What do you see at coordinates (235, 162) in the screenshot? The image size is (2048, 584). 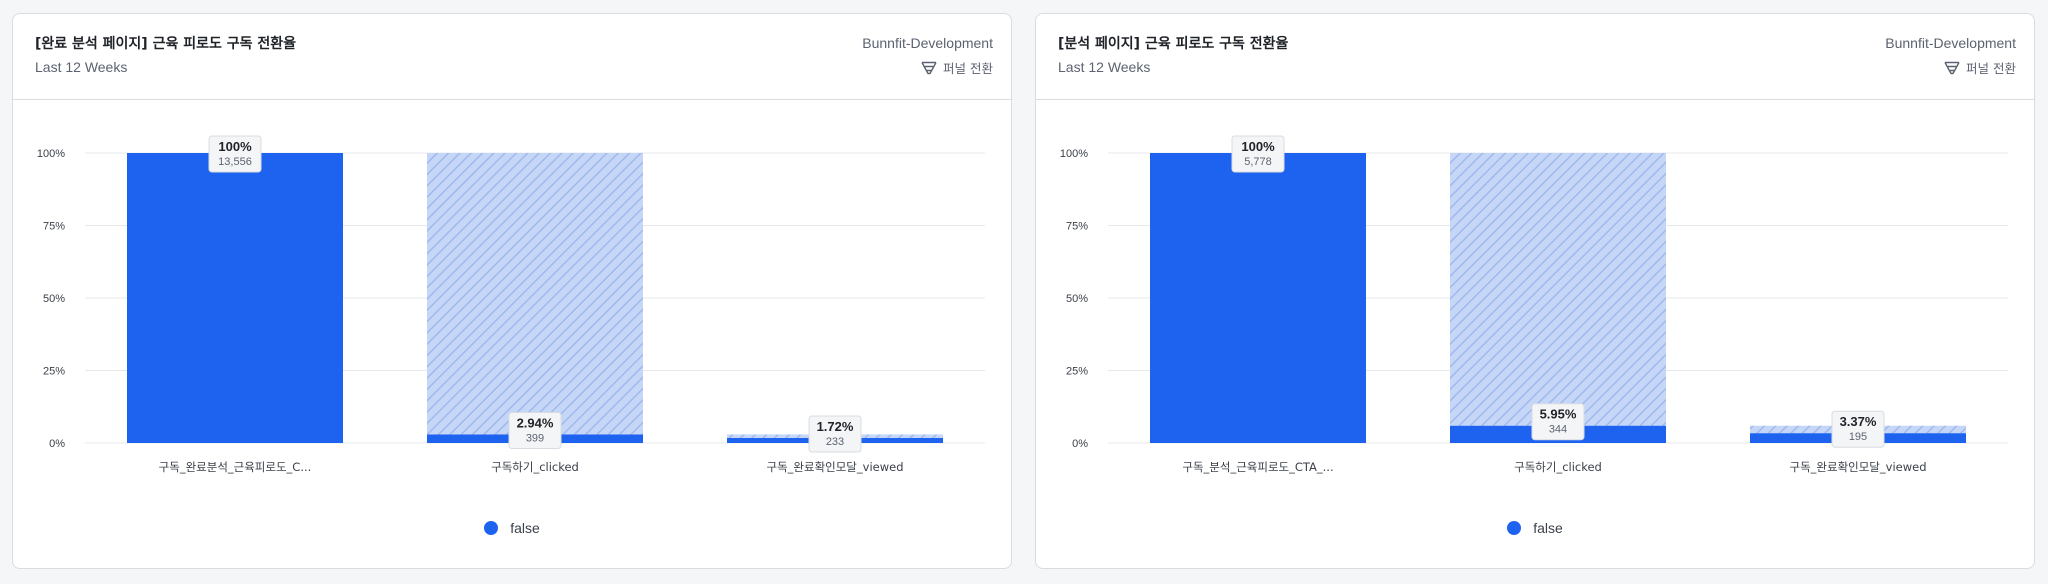 I see `count-label: 13,556` at bounding box center [235, 162].